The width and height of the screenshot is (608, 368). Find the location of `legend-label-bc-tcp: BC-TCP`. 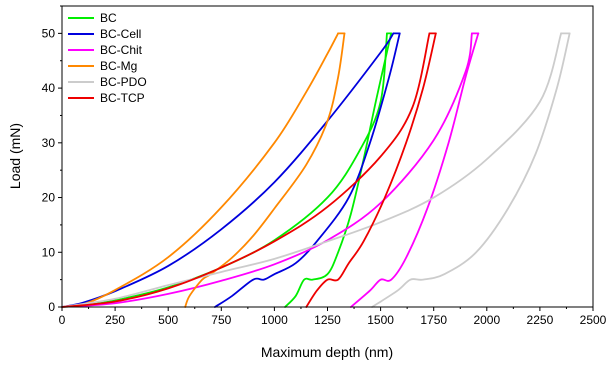

legend-label-bc-tcp: BC-TCP is located at coordinates (122, 98).